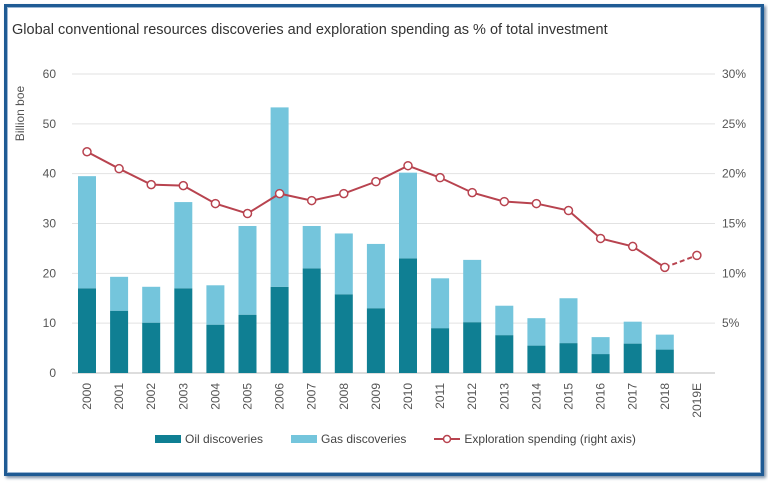 This screenshot has width=768, height=483. What do you see at coordinates (168, 439) in the screenshot?
I see `legend-swatch-oil` at bounding box center [168, 439].